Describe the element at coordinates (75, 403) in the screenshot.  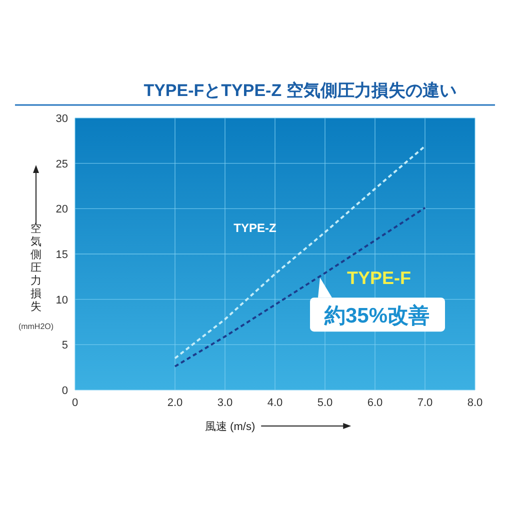
I see `x-tick-label: 0` at that location.